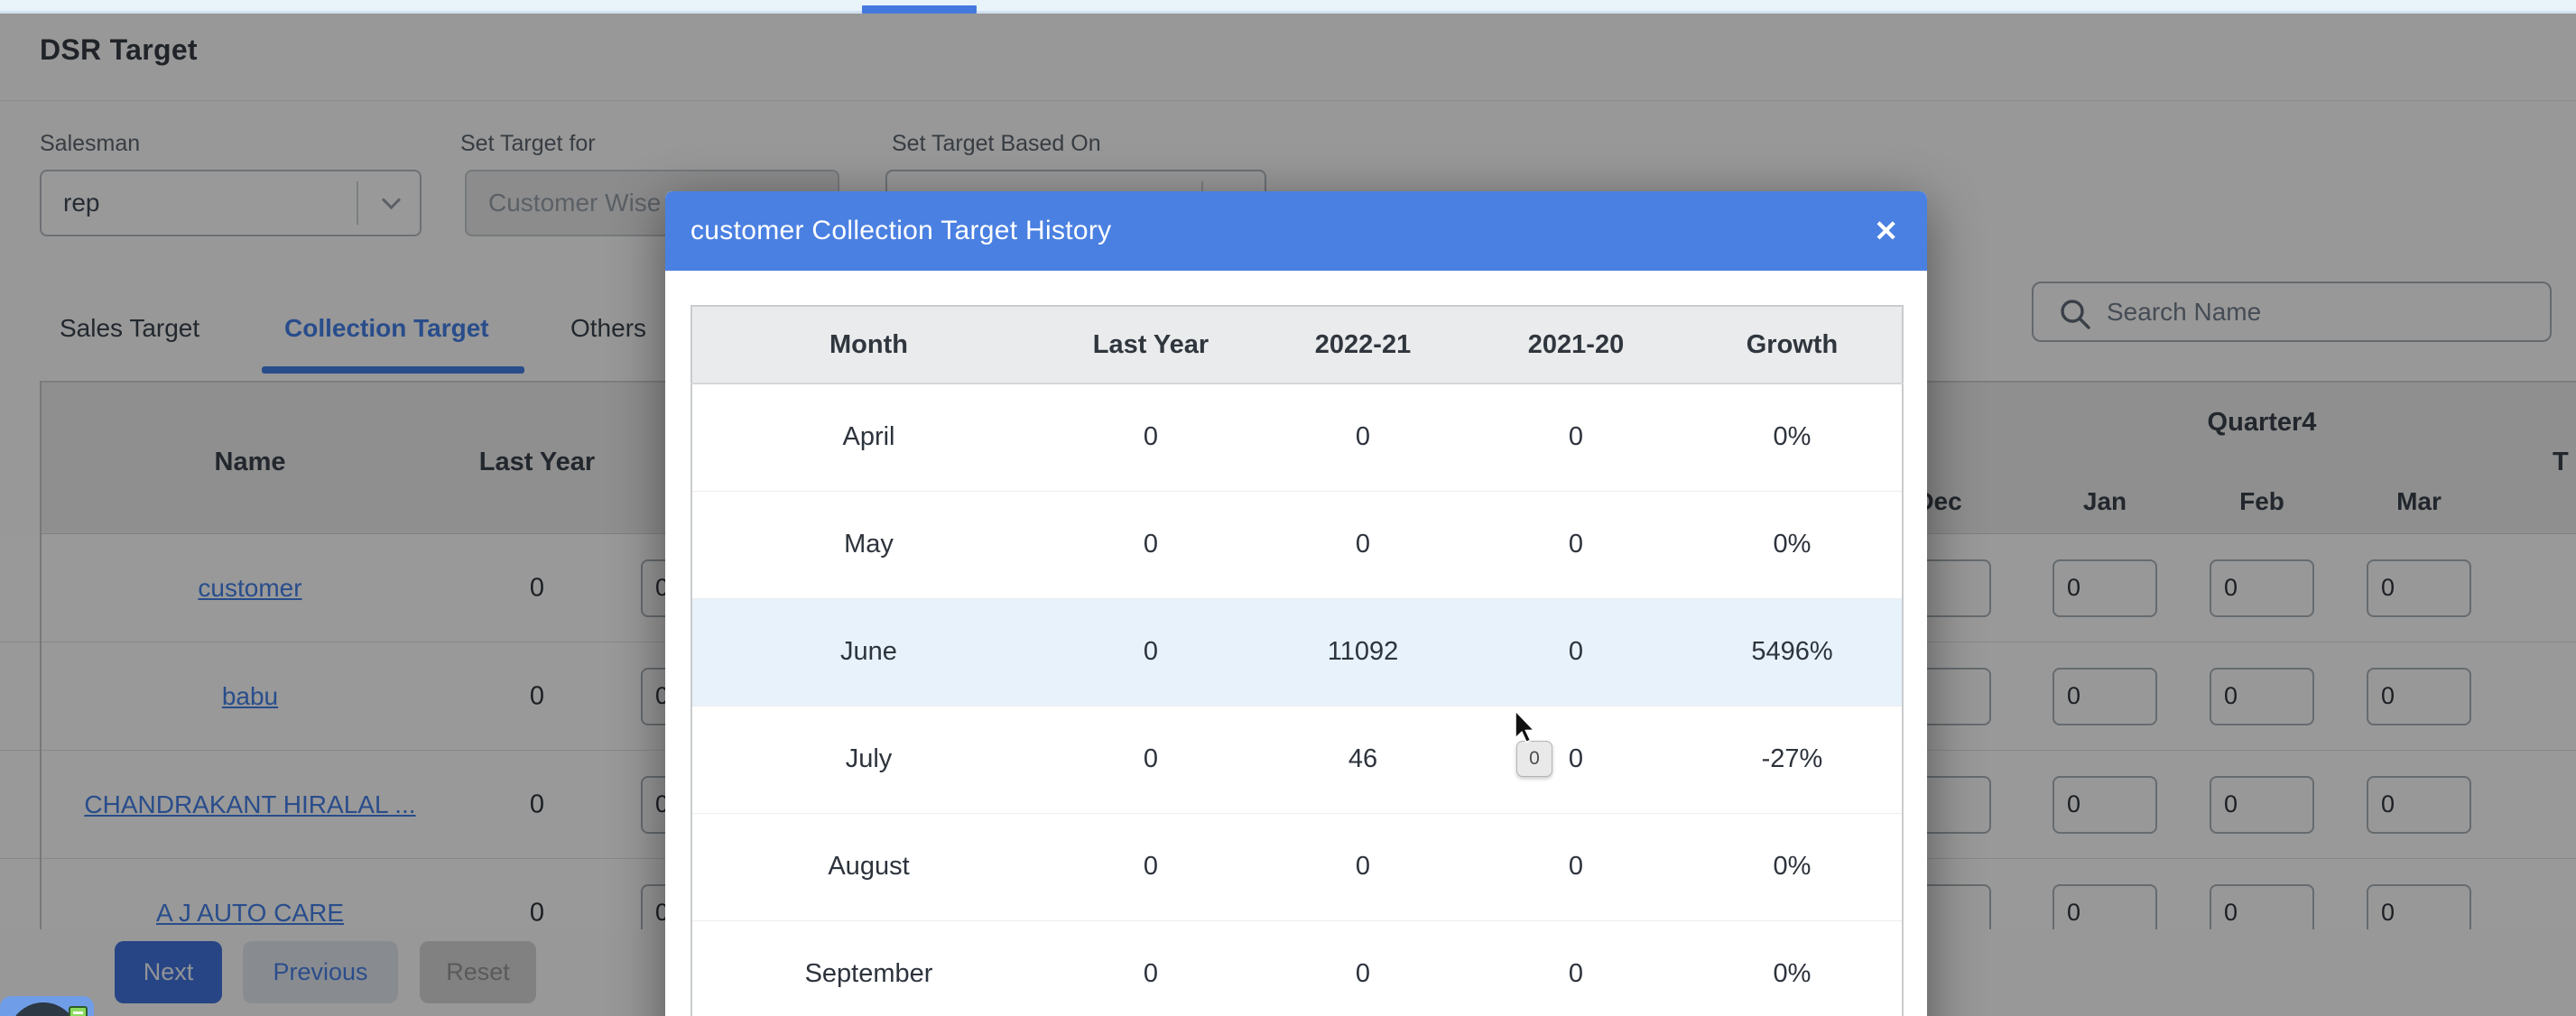 The image size is (2576, 1016). Describe the element at coordinates (528, 143) in the screenshot. I see `set-target-for-label: Set Target for` at that location.